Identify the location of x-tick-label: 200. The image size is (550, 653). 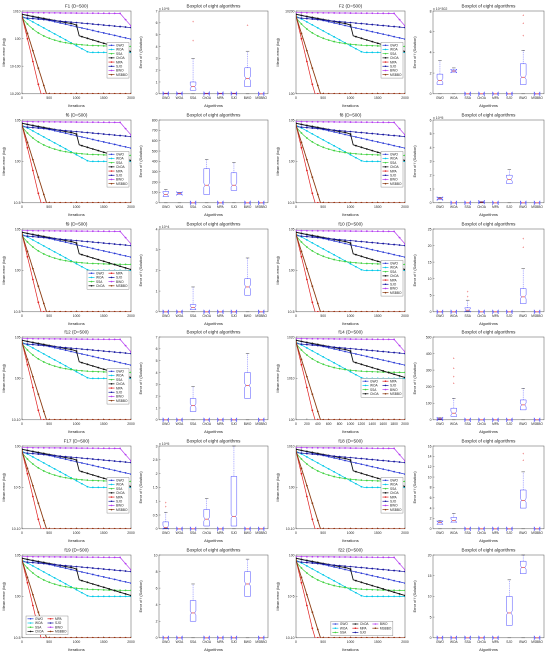
(307, 424).